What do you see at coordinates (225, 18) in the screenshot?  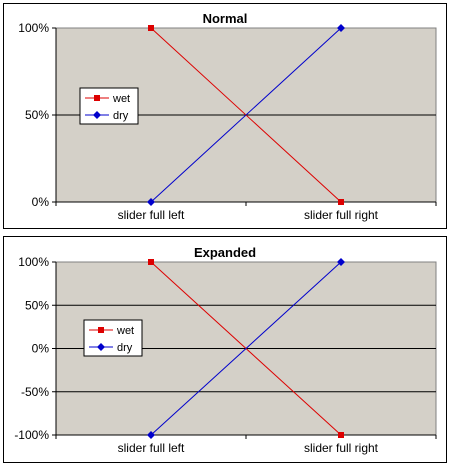 I see `chart-title: Normal` at bounding box center [225, 18].